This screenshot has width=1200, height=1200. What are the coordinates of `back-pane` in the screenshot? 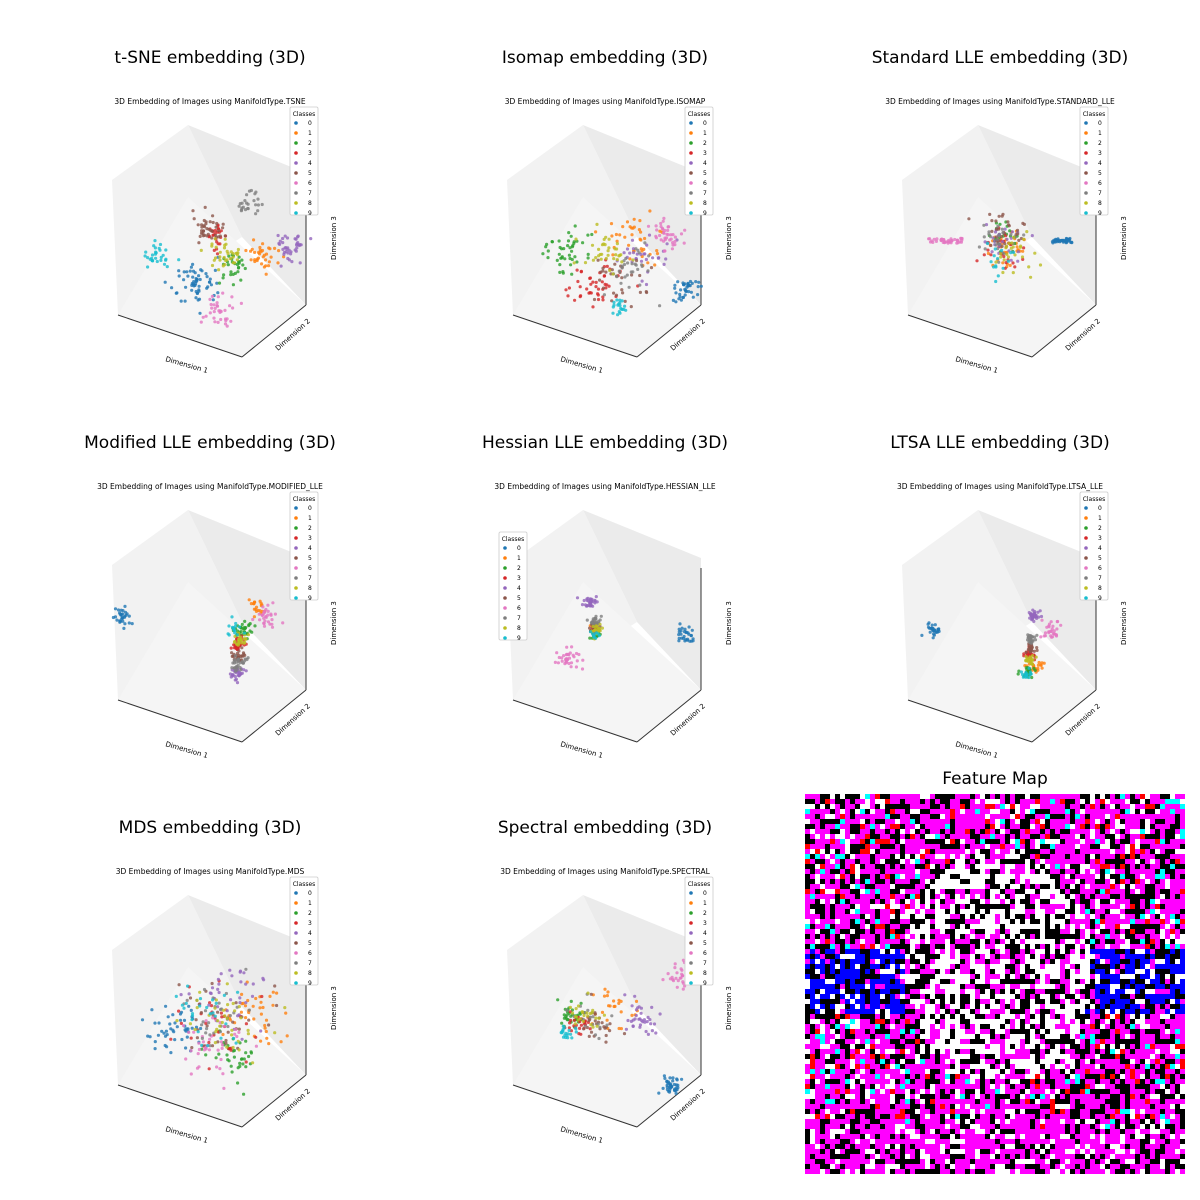 It's located at (1037, 600).